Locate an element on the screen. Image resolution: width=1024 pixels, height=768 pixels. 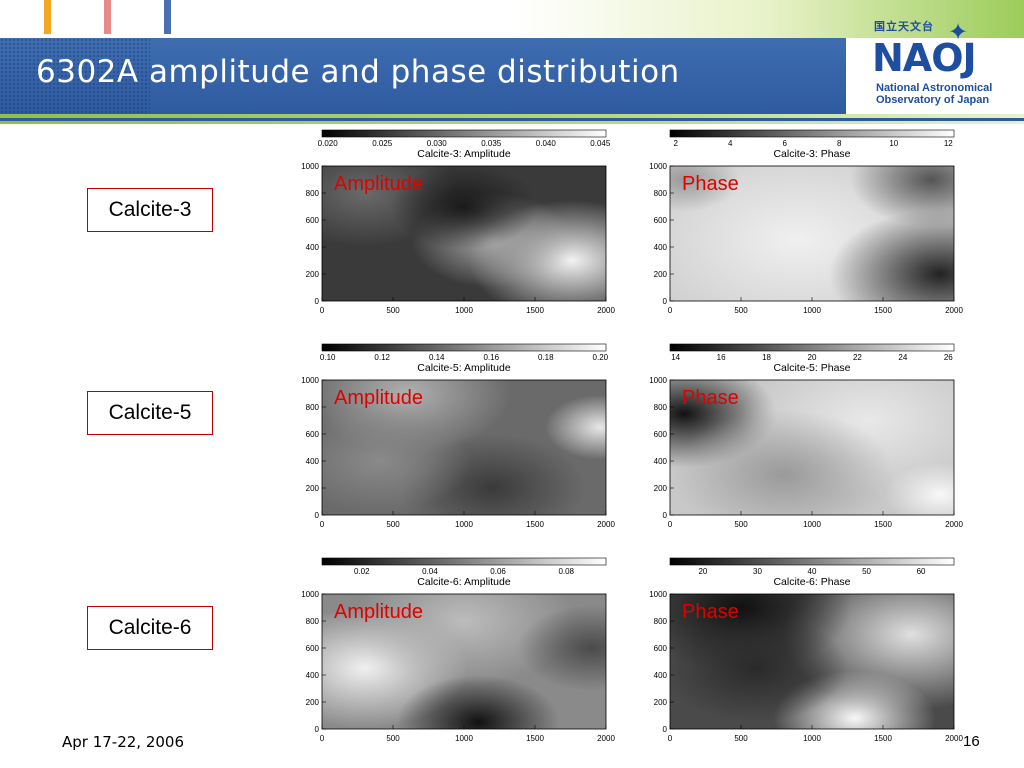
logo-org-line2: Observatory of Japan is located at coordinates (933, 100).